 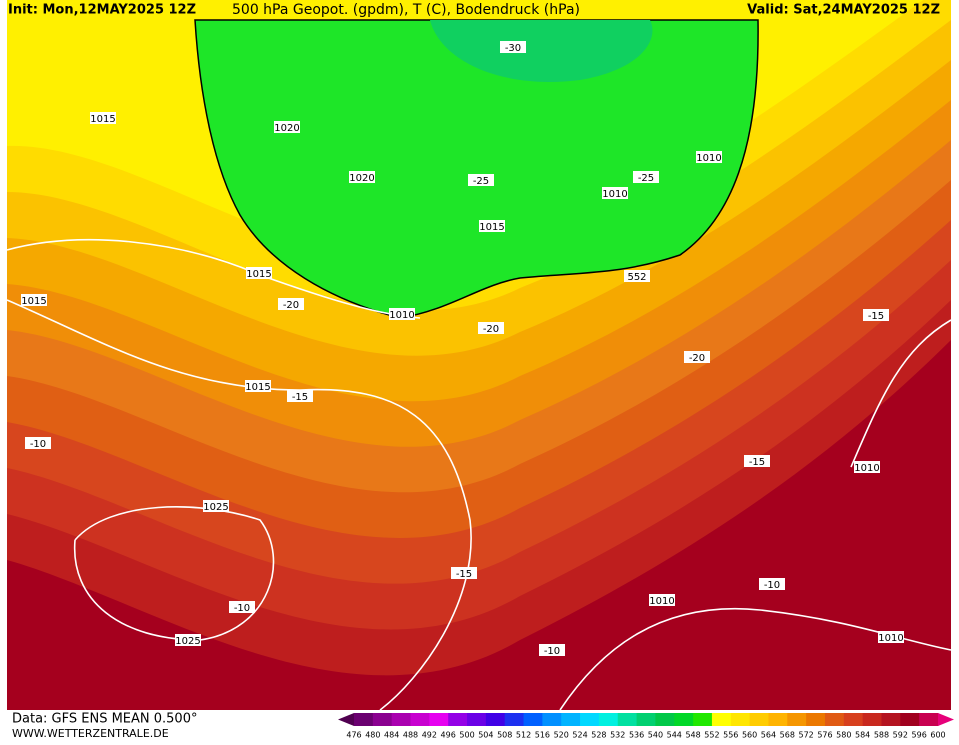 I want to click on legend-label: 552, so click(x=711, y=735).